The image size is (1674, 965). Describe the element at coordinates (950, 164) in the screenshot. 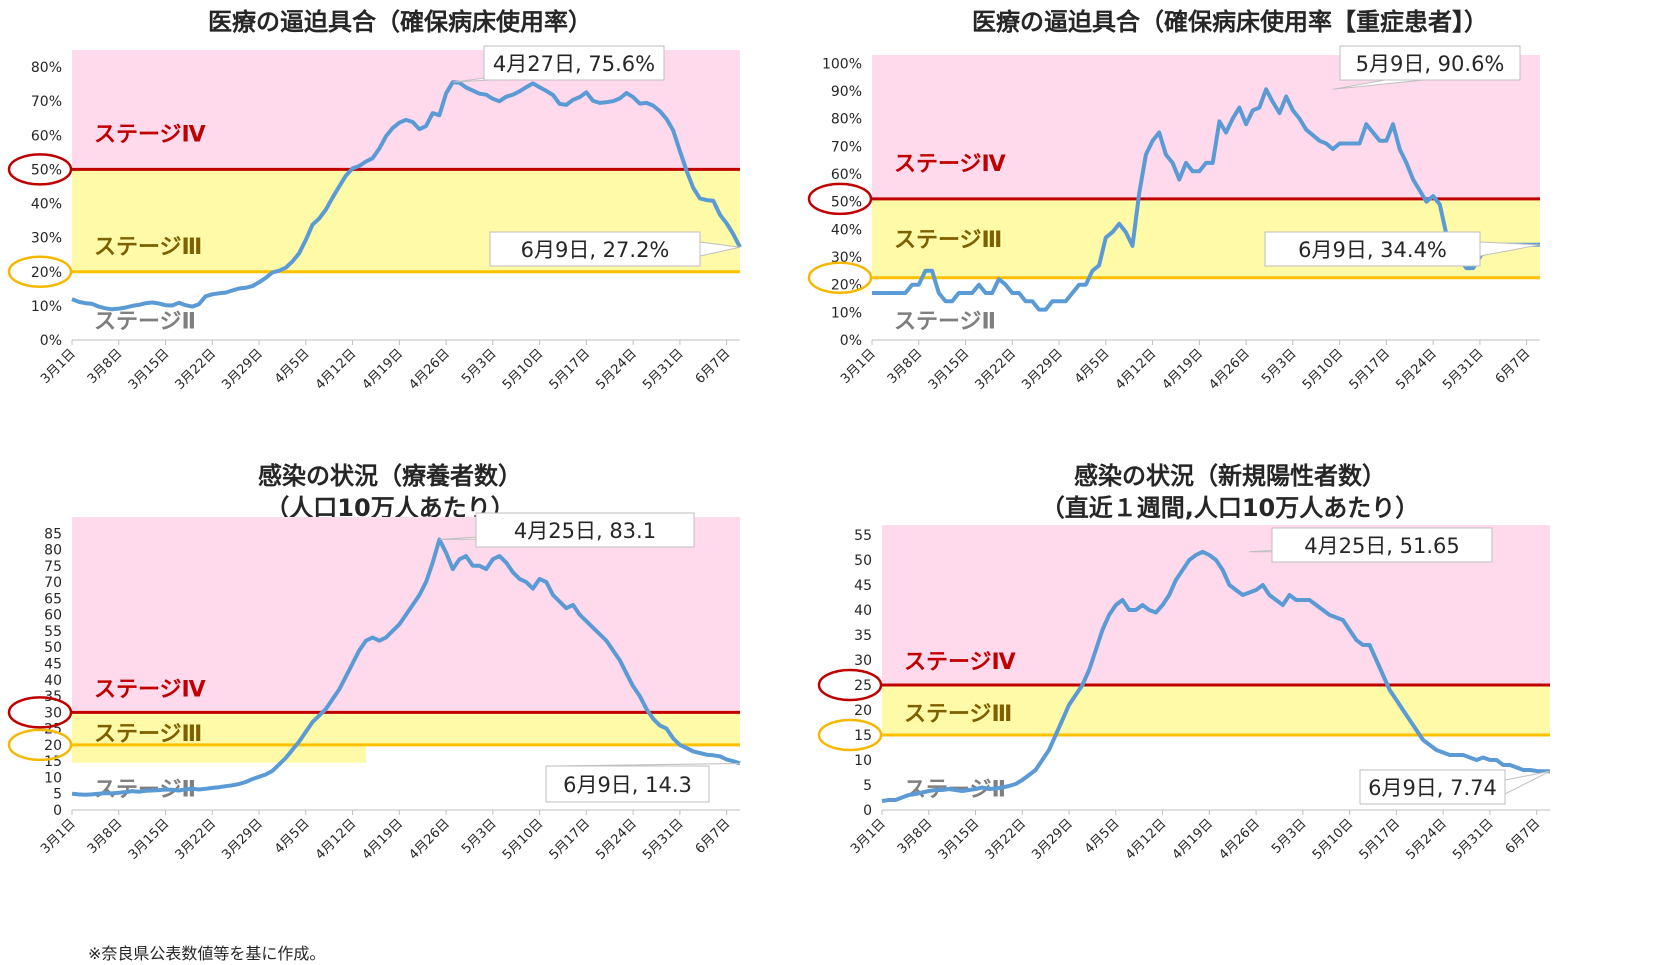

I see `stage4-label: ステージⅣ` at that location.